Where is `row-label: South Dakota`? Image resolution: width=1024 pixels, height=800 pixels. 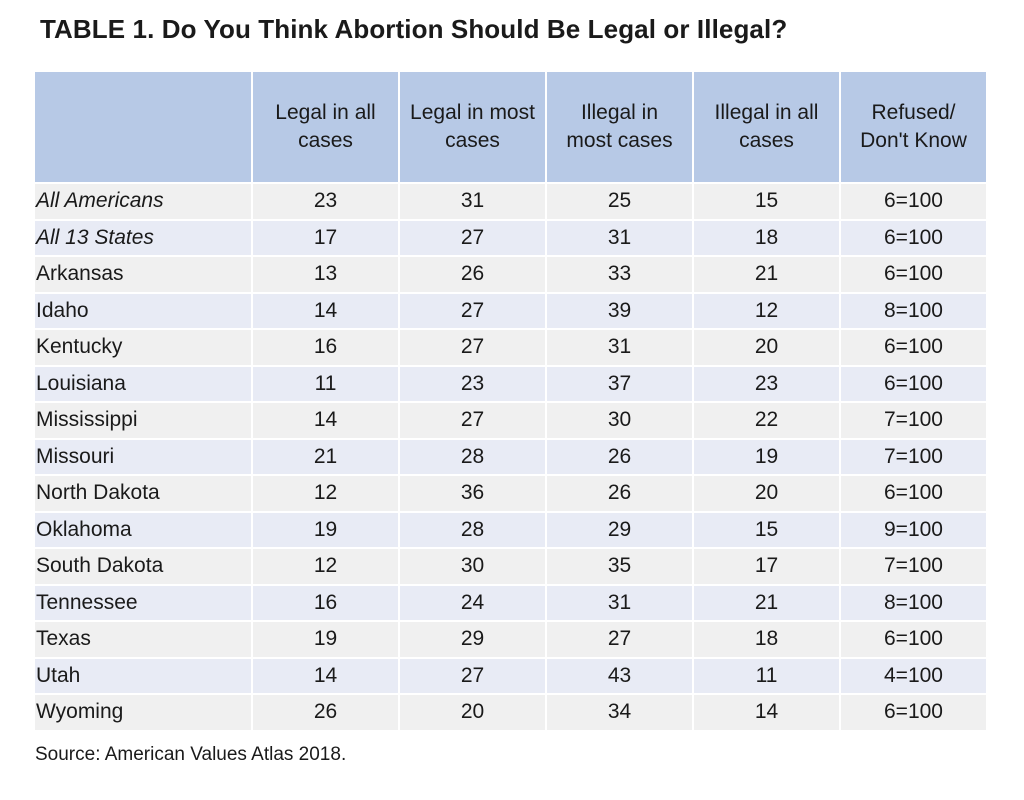
row-label: South Dakota is located at coordinates (143, 566).